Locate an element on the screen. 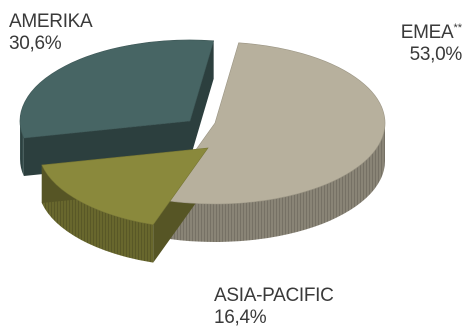 The image size is (472, 332). label-amerika-value: 30,6% is located at coordinates (35, 43).